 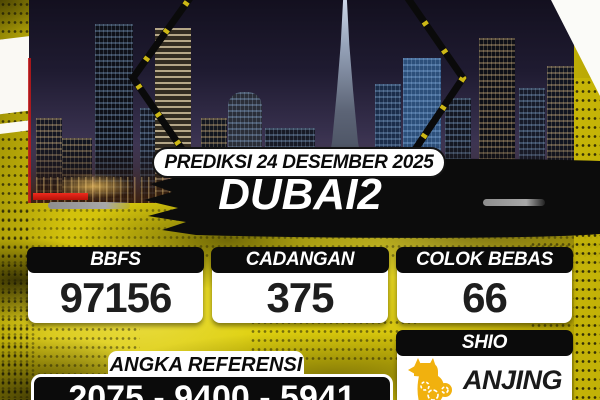 I want to click on card-shio-body: ANJING, so click(x=484, y=378).